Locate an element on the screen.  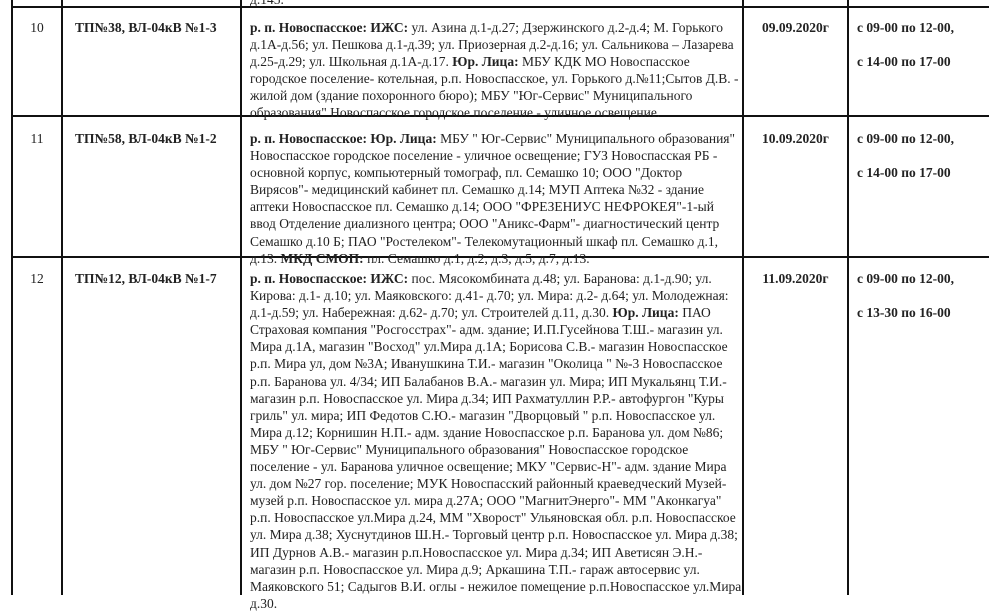
bold-label: МКД СМОП: is located at coordinates (322, 258).